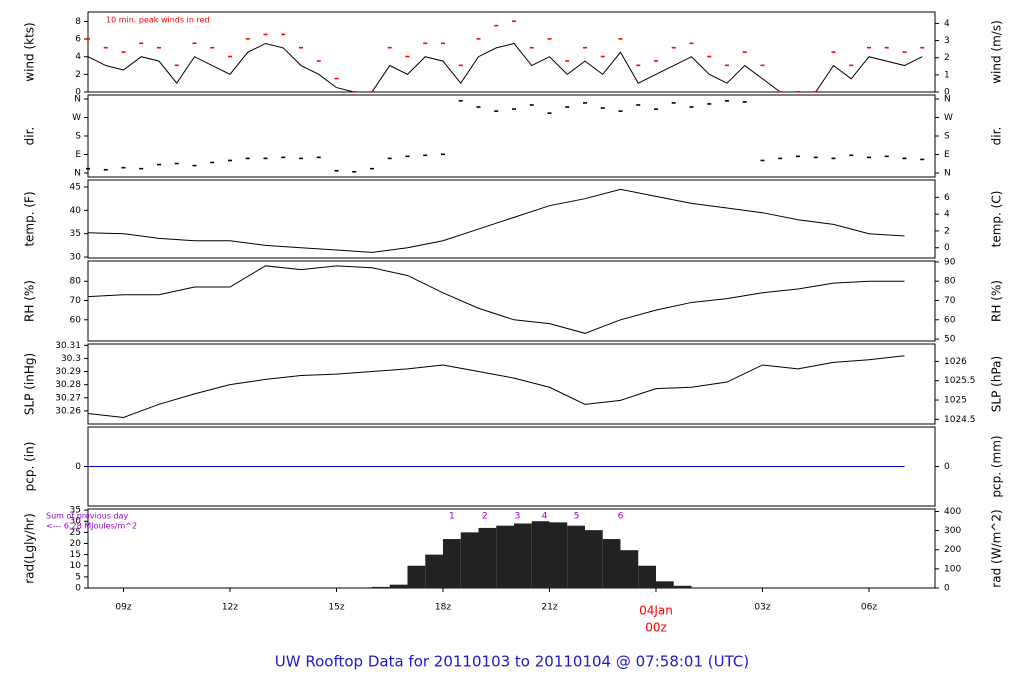  I want to click on y2-axis-label: rad (W/m^2), so click(997, 548).